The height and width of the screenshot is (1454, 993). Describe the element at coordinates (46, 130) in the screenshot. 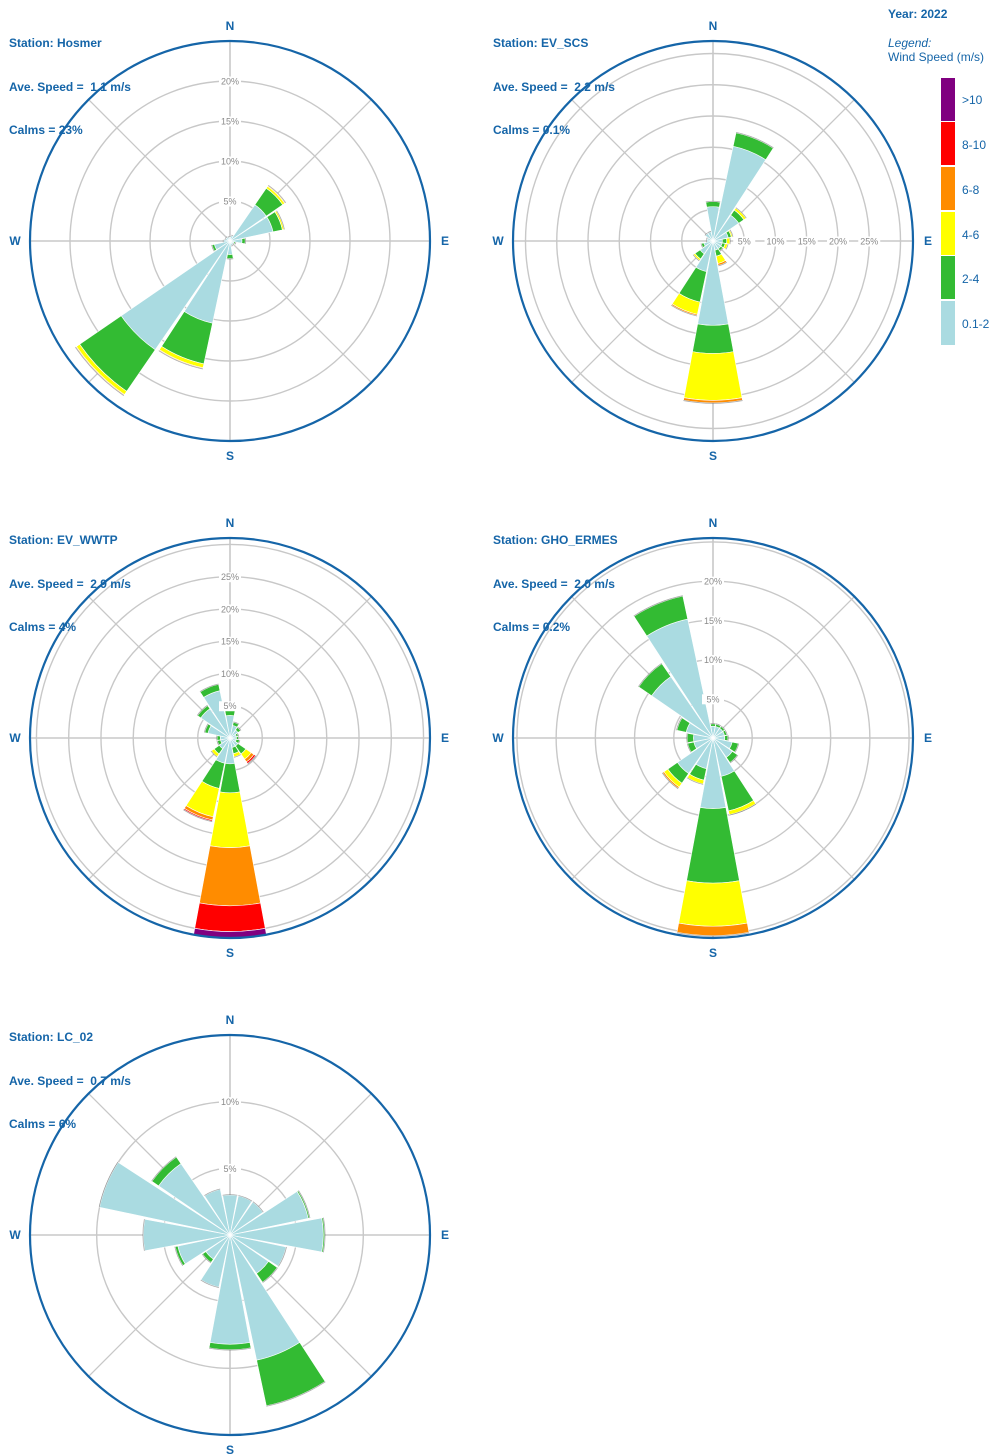

I see `station-calms: Calms = 23%` at that location.